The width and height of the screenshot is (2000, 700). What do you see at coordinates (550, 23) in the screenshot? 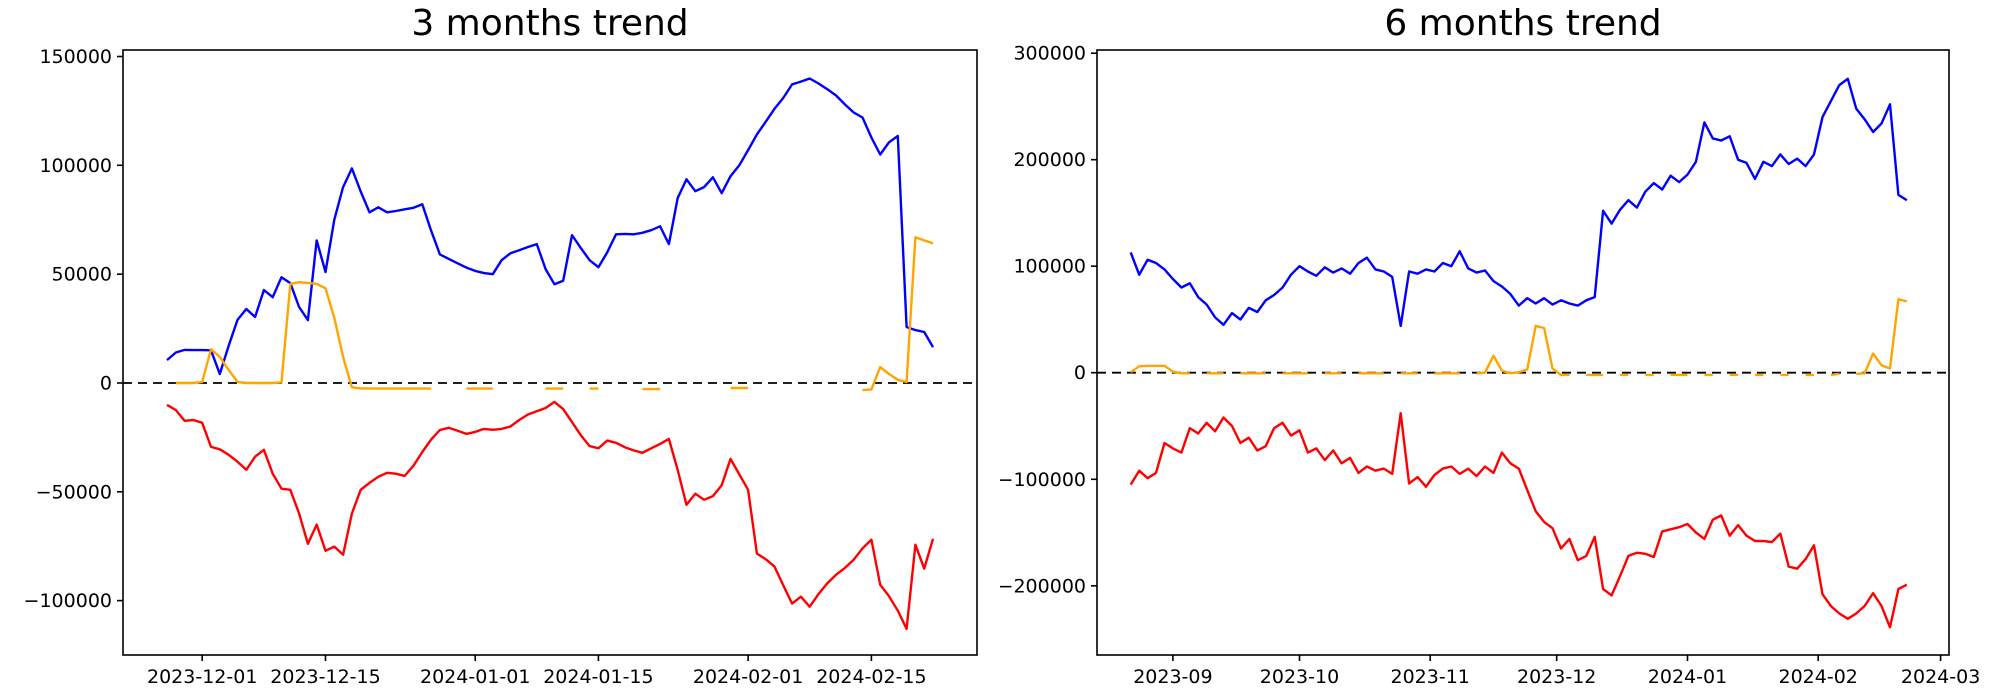
I see `chart-title-3-months: 3 months trend` at bounding box center [550, 23].